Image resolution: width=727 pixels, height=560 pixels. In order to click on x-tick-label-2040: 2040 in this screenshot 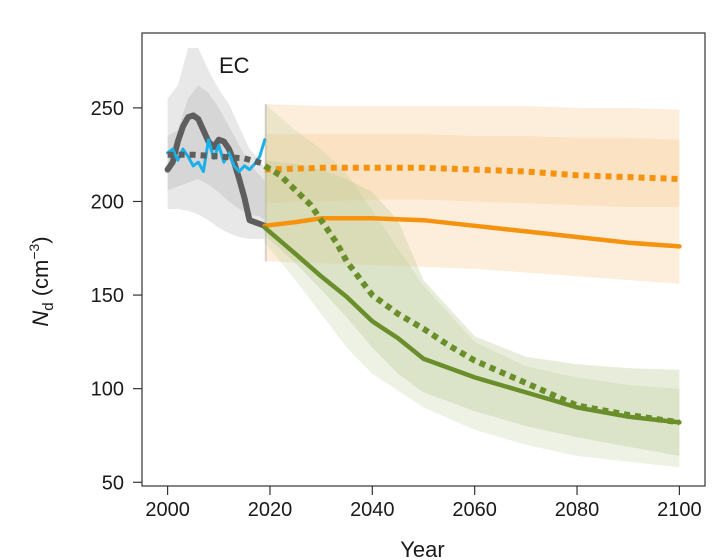, I will do `click(372, 510)`.